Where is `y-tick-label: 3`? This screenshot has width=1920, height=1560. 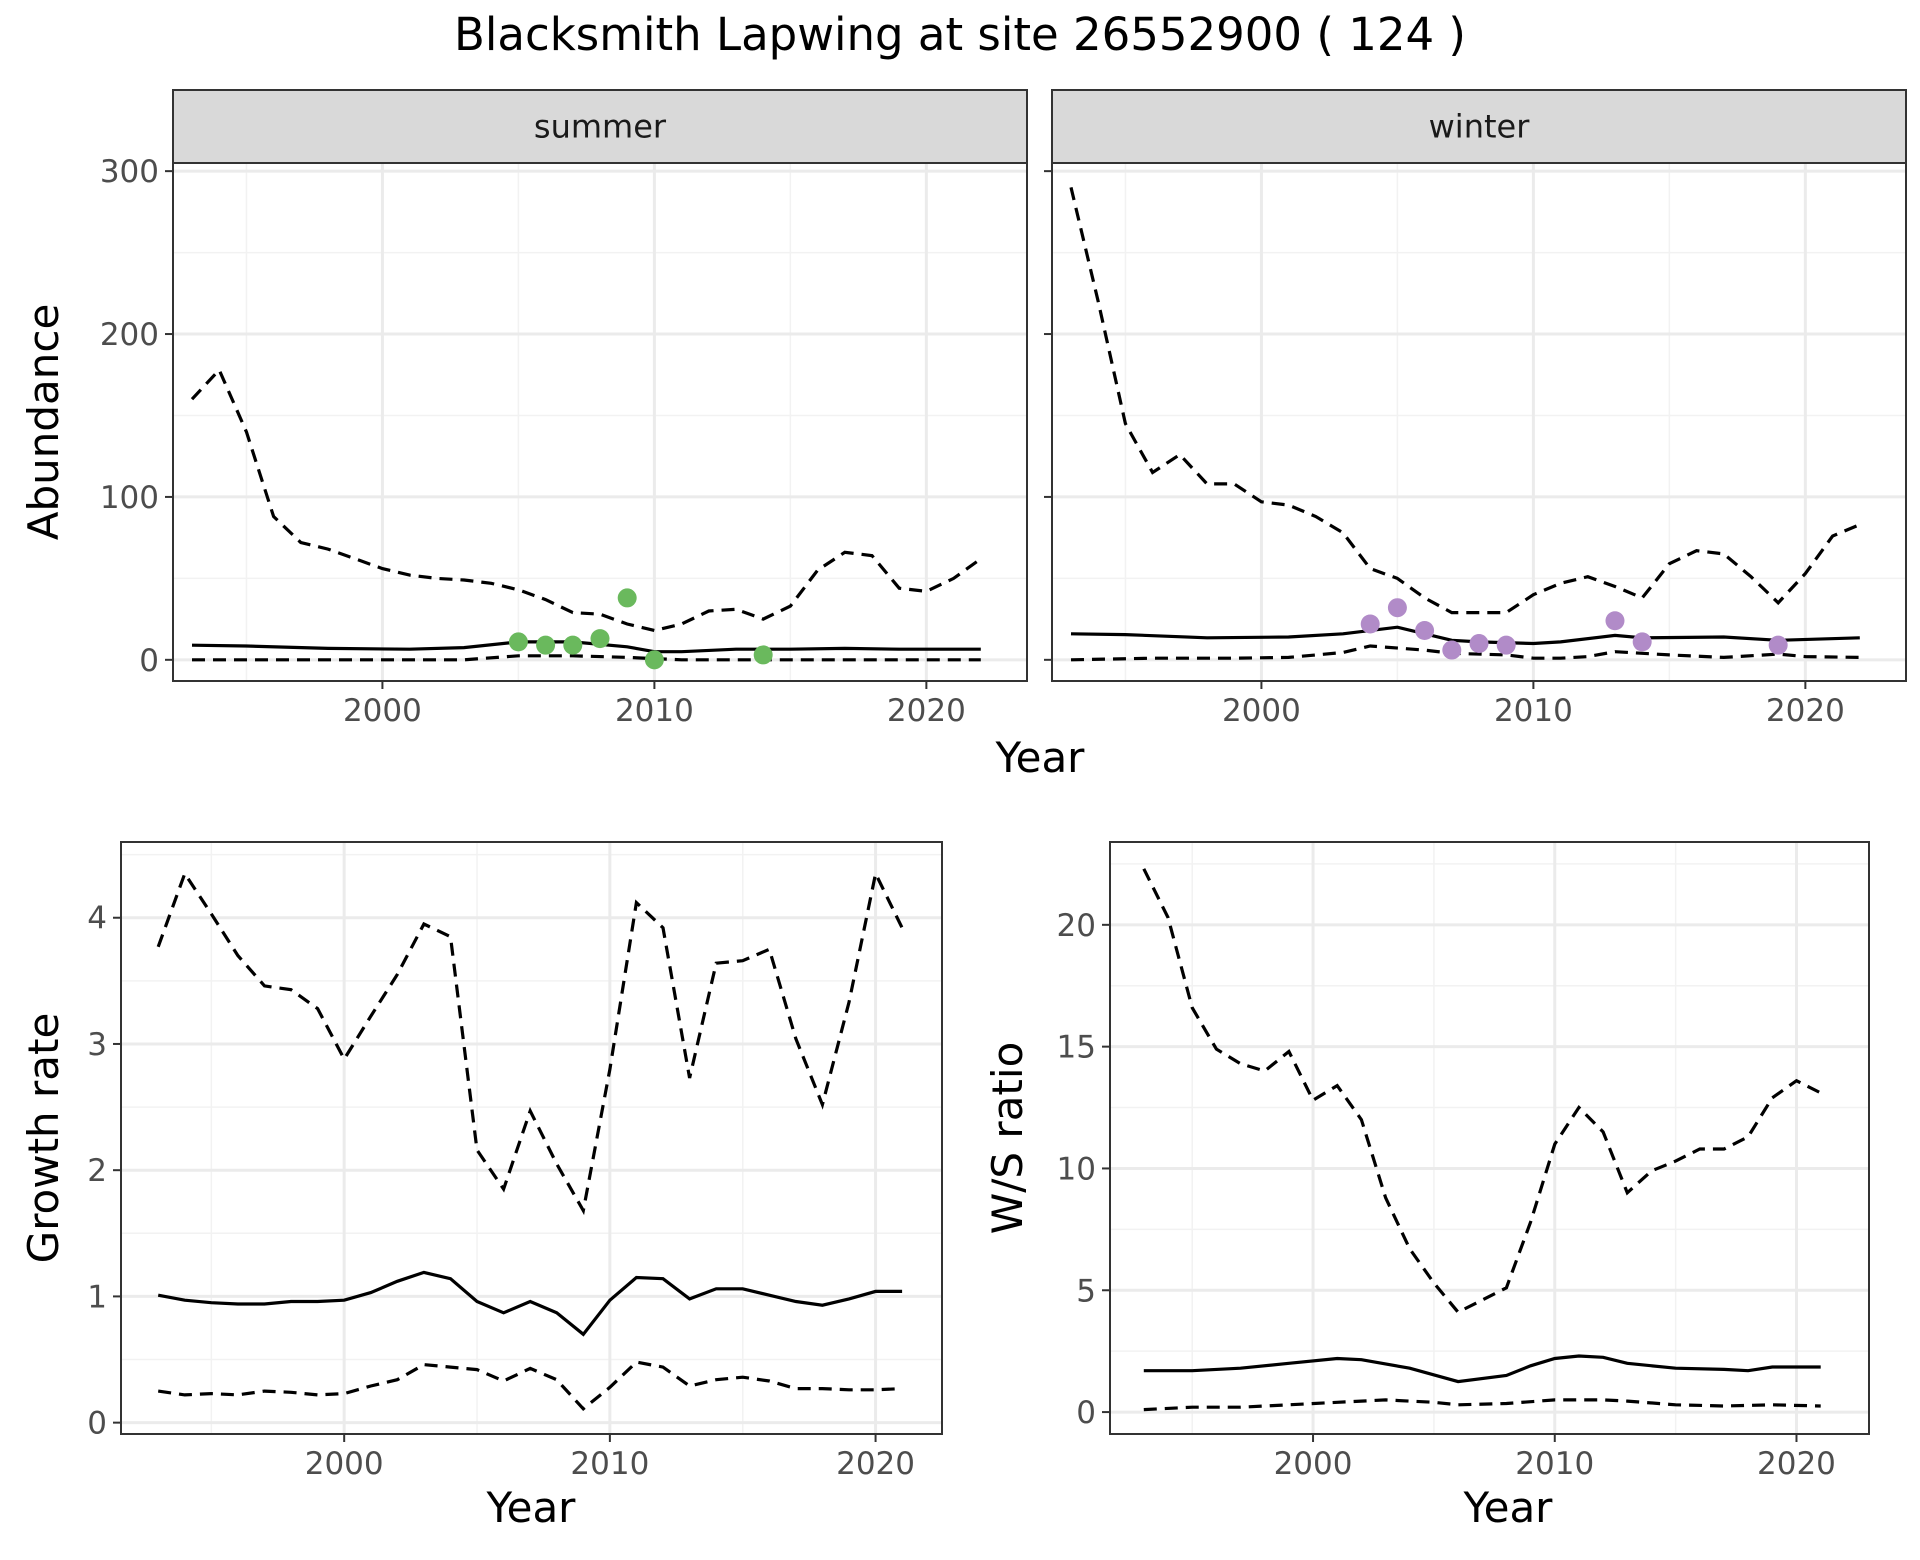 y-tick-label: 3 is located at coordinates (97, 1045).